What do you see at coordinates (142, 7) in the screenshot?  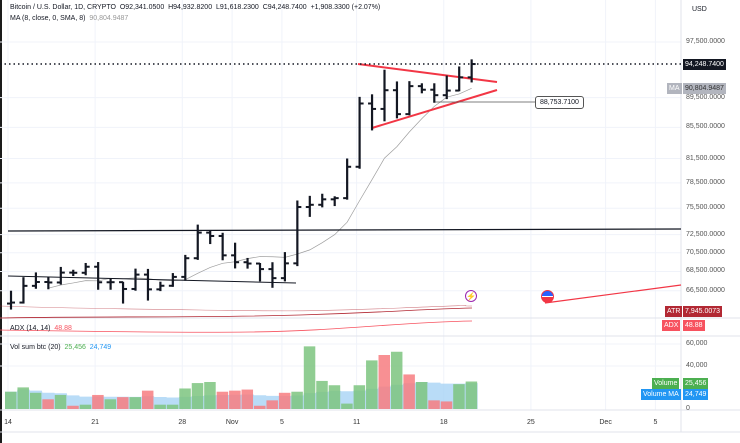 I see `open-value: O92,341.0500` at bounding box center [142, 7].